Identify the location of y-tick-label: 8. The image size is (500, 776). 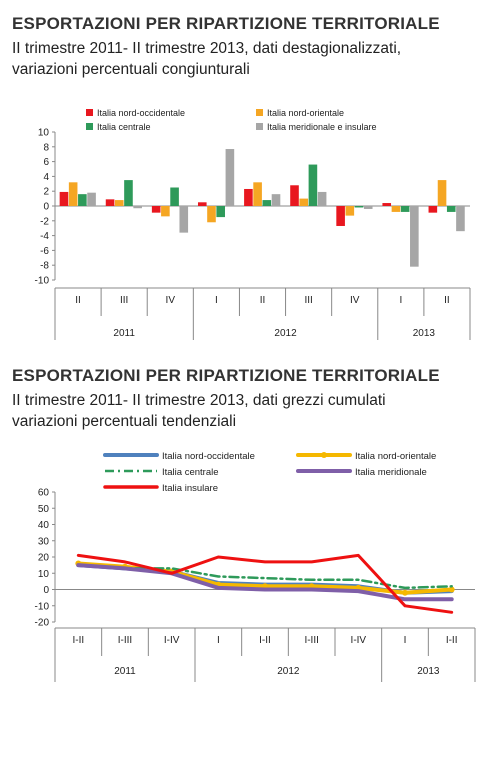
(46, 147).